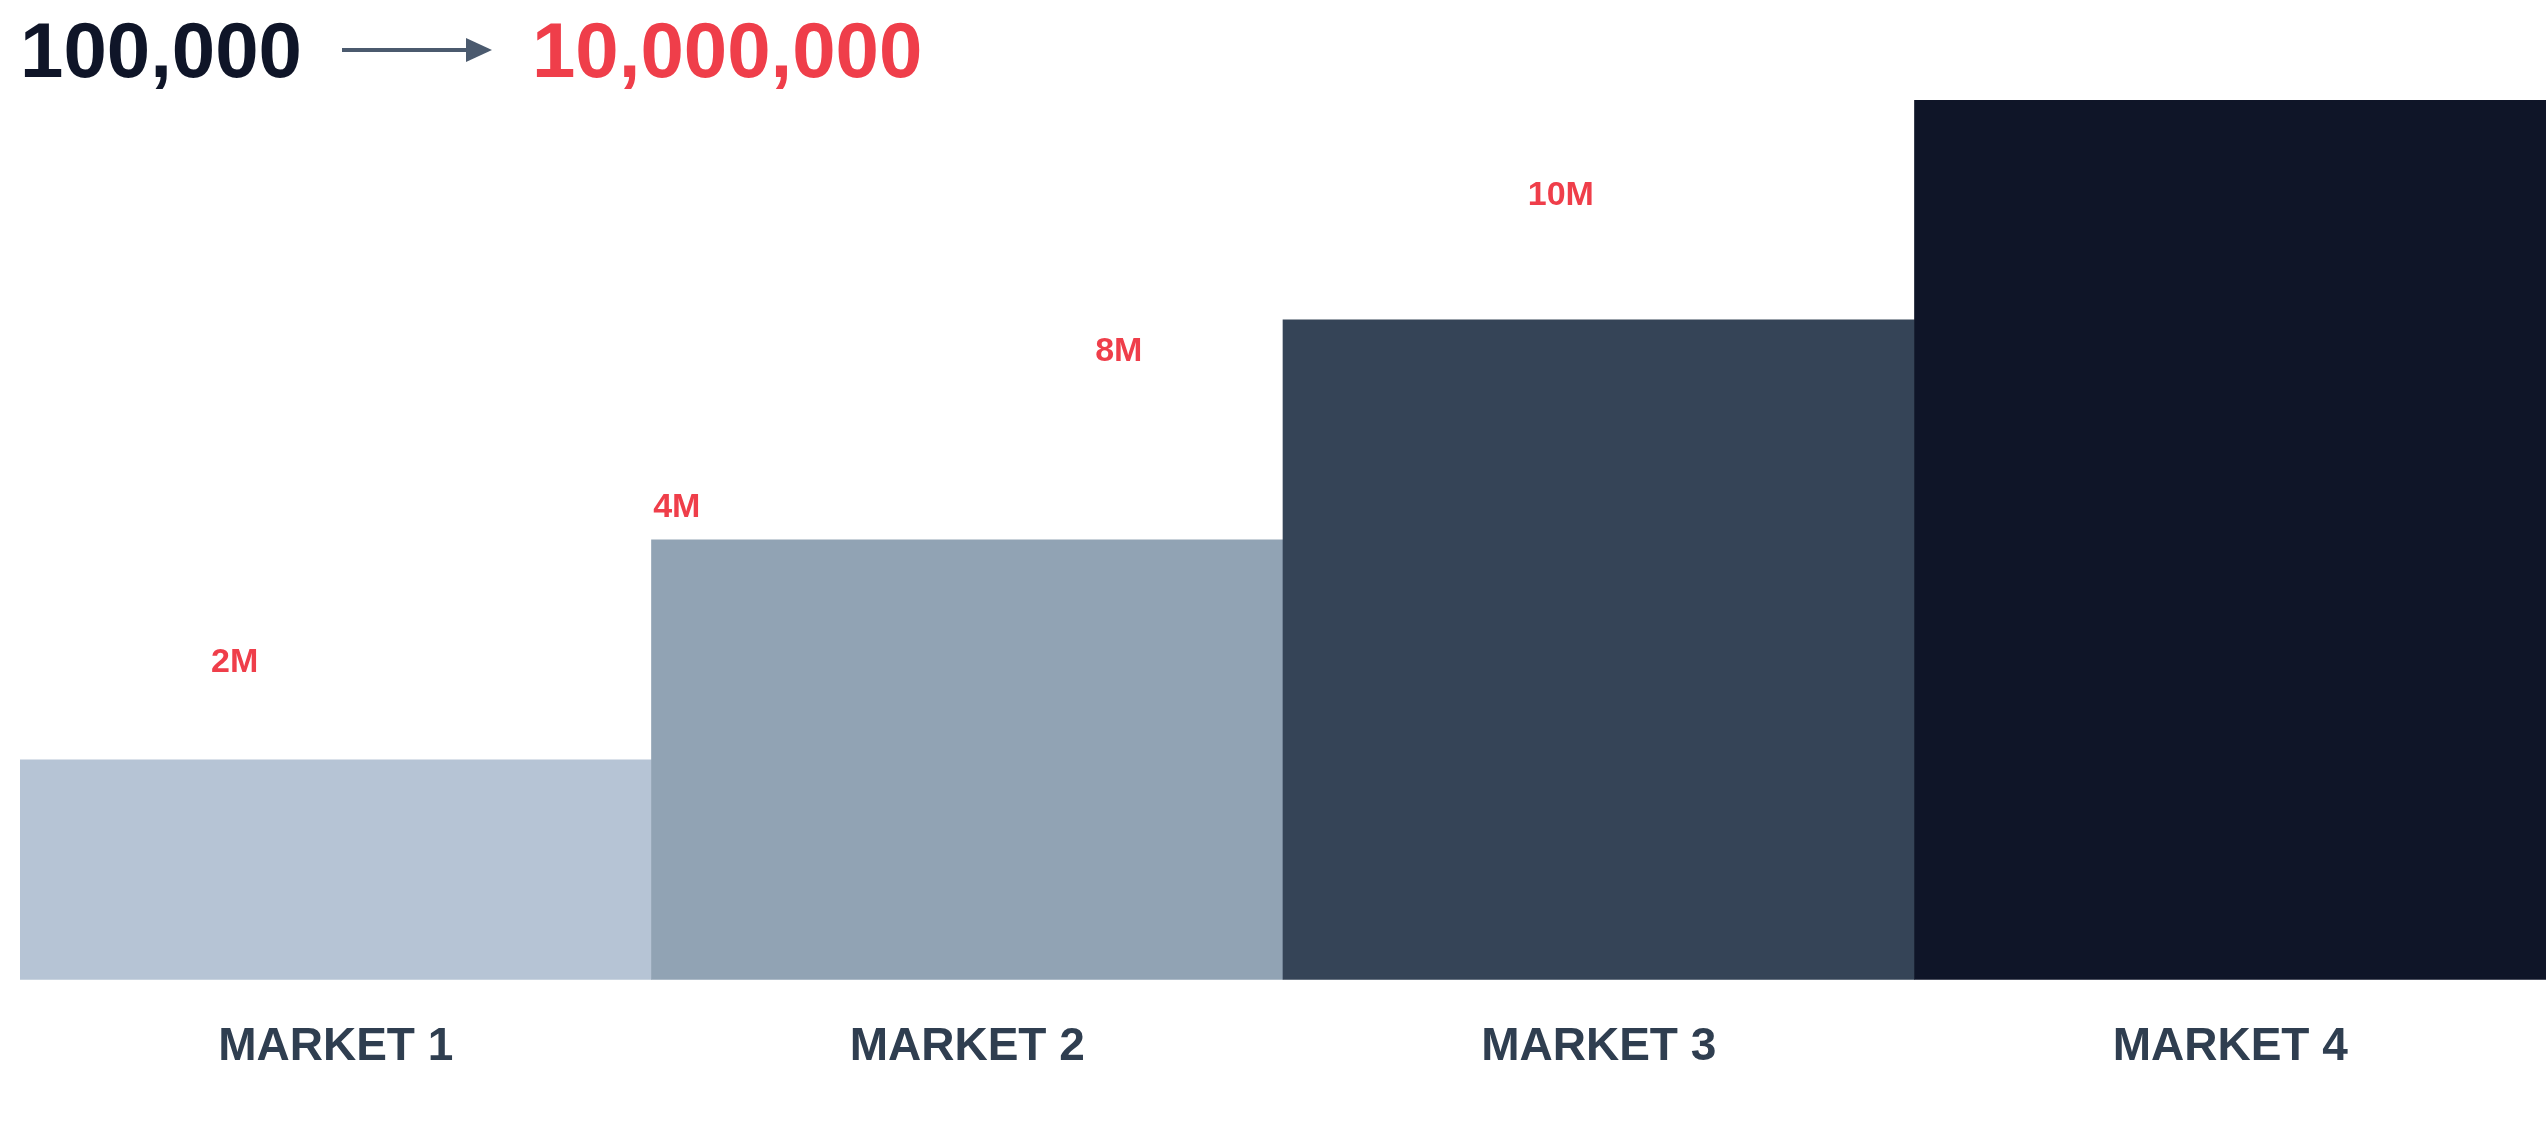 Image resolution: width=2546 pixels, height=1131 pixels. Describe the element at coordinates (161, 50) in the screenshot. I see `chart-title: 100,000` at that location.